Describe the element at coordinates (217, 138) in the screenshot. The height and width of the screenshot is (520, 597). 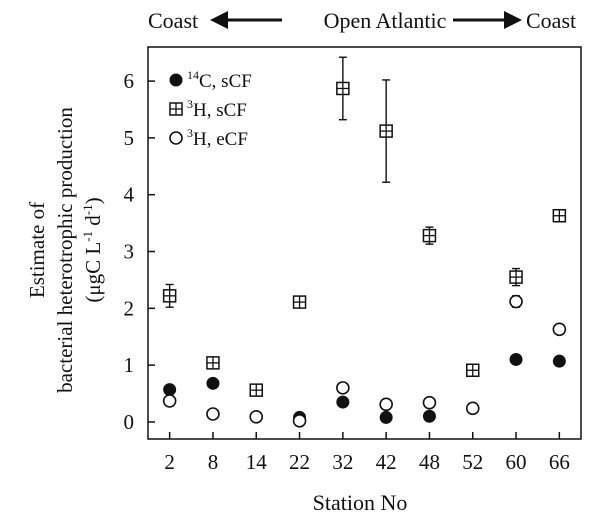
I see `legend-label: 3H, eCF` at that location.